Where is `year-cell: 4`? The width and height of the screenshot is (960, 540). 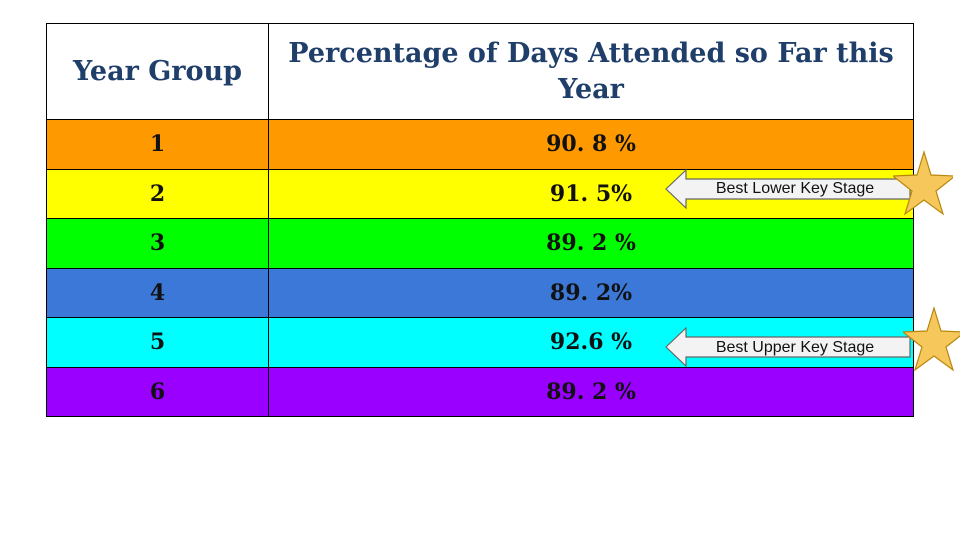 year-cell: 4 is located at coordinates (157, 292).